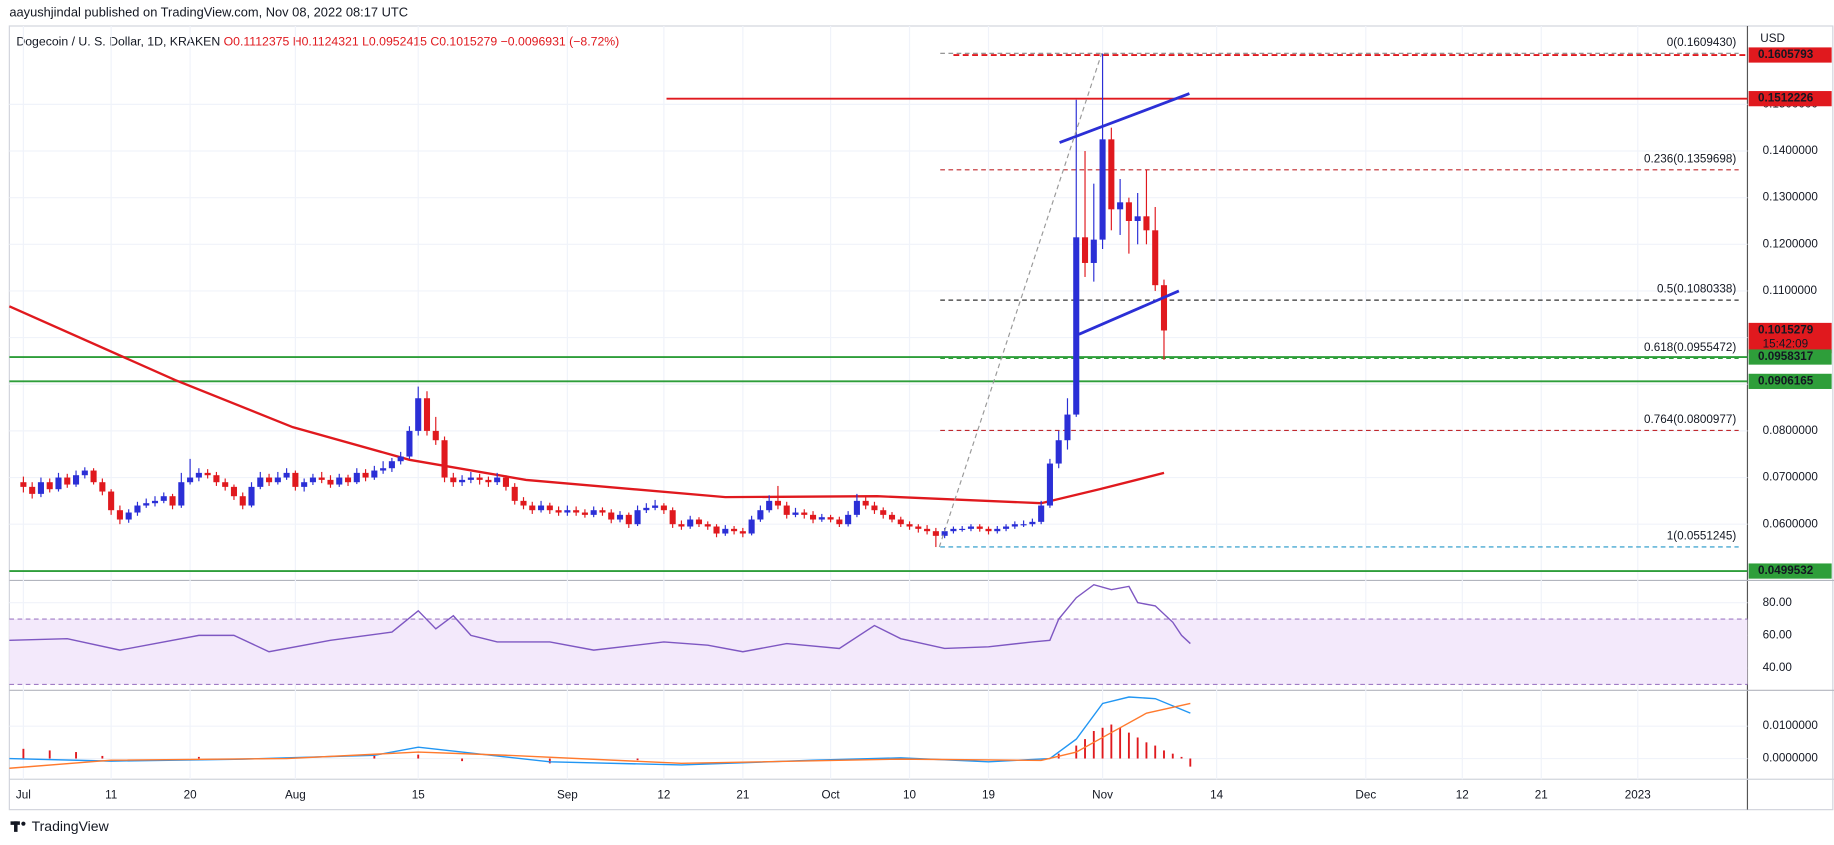  Describe the element at coordinates (1690, 347) in the screenshot. I see `fib-label: 0.618(0.0955472)` at that location.